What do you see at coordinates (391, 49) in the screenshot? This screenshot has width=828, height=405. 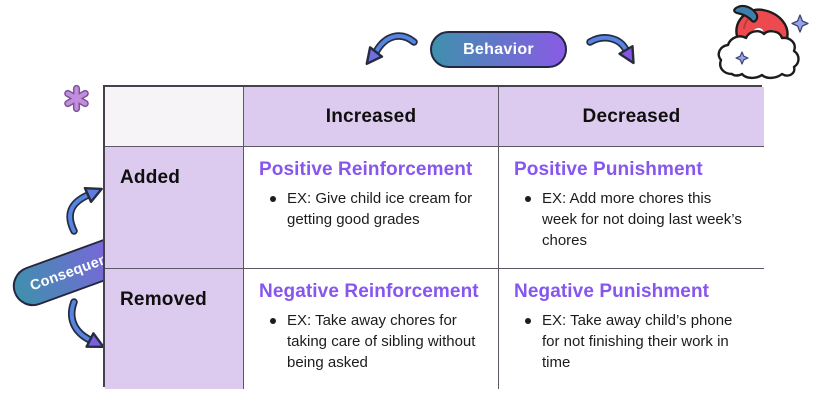 I see `arrow-behavior-to-increased-icon` at bounding box center [391, 49].